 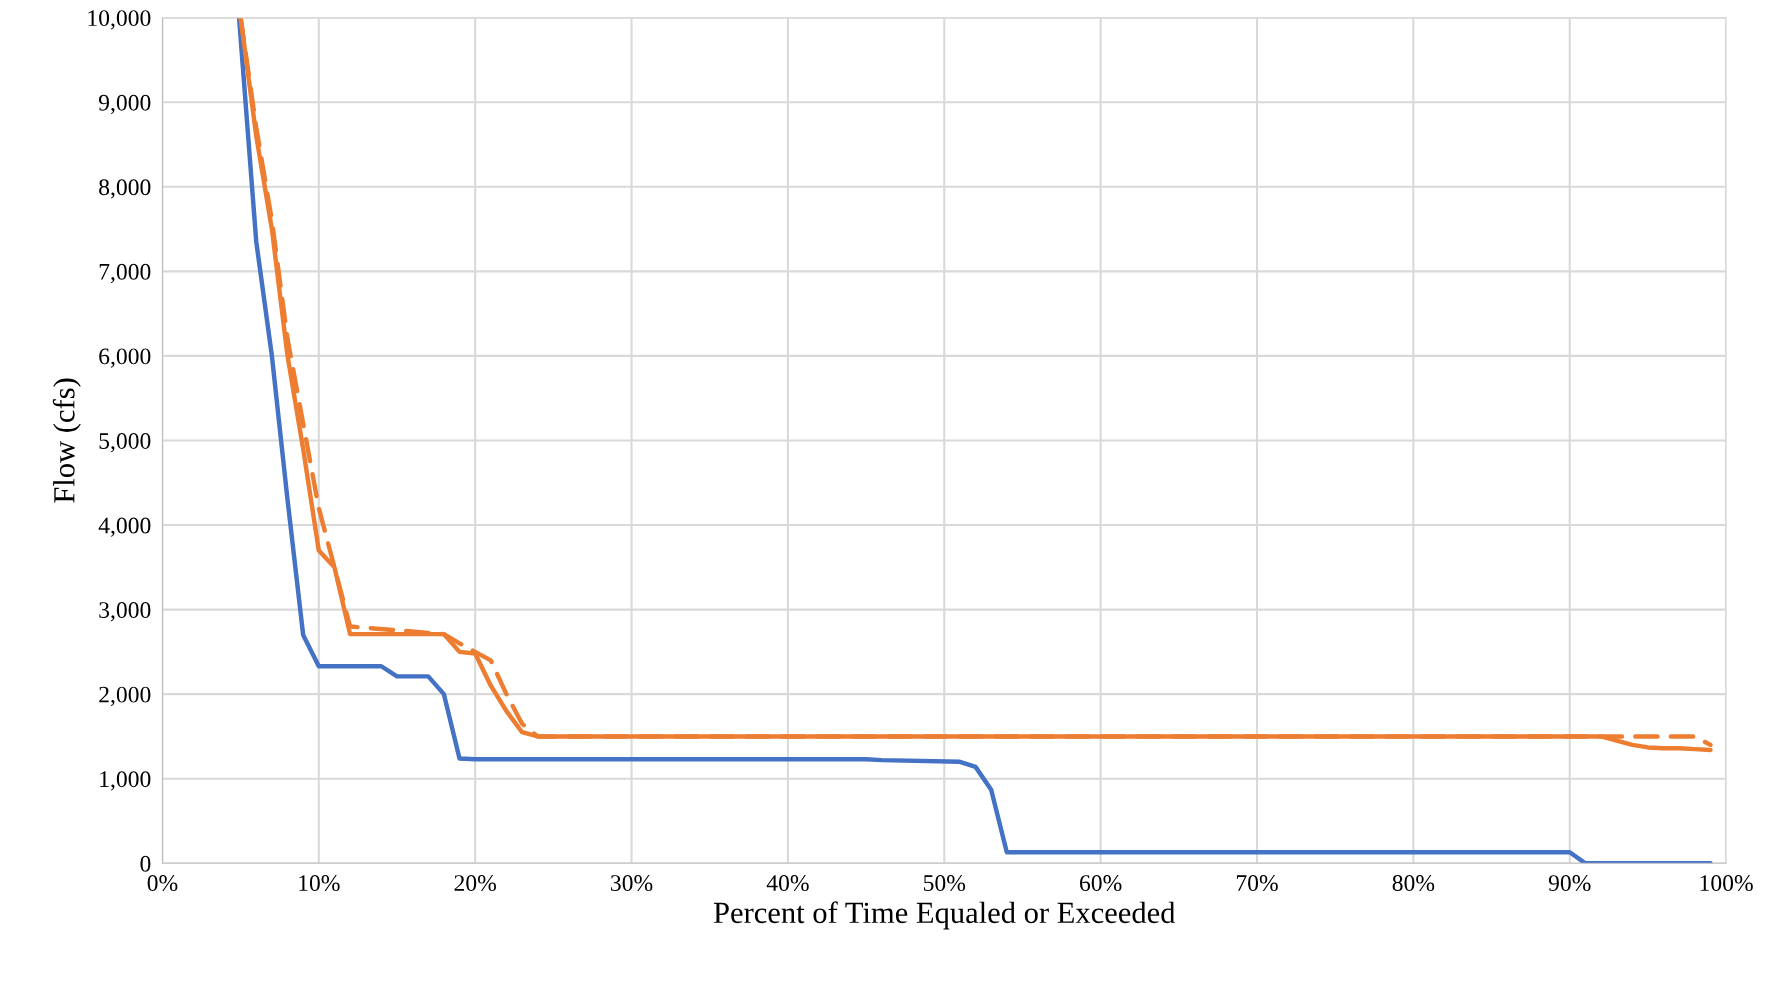 I want to click on y-tick-label: 3,000, so click(x=125, y=612).